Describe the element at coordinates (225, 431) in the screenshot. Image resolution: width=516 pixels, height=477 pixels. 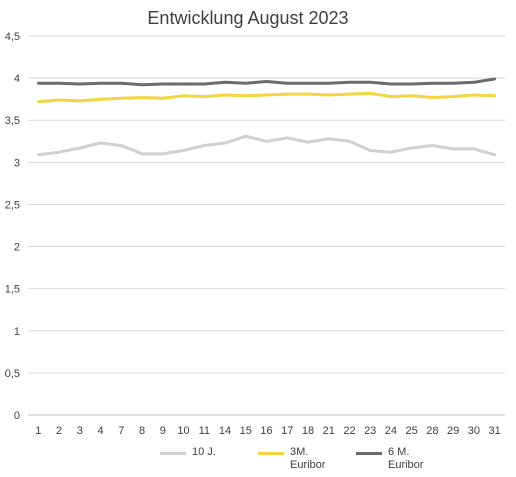
I see `x-tick-label: 14` at that location.